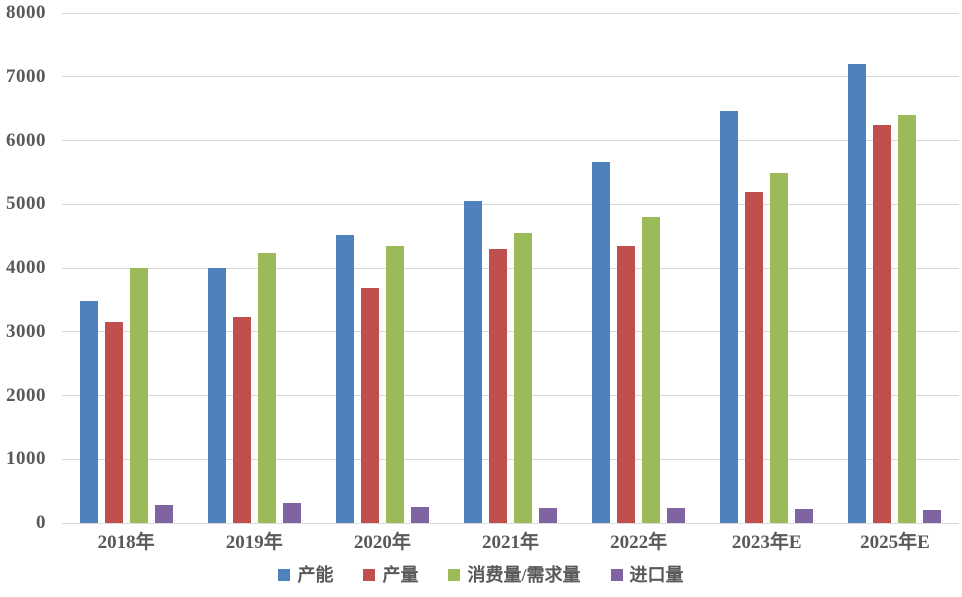 Image resolution: width=962 pixels, height=597 pixels. Describe the element at coordinates (26, 459) in the screenshot. I see `y-tick-label: 1000` at that location.